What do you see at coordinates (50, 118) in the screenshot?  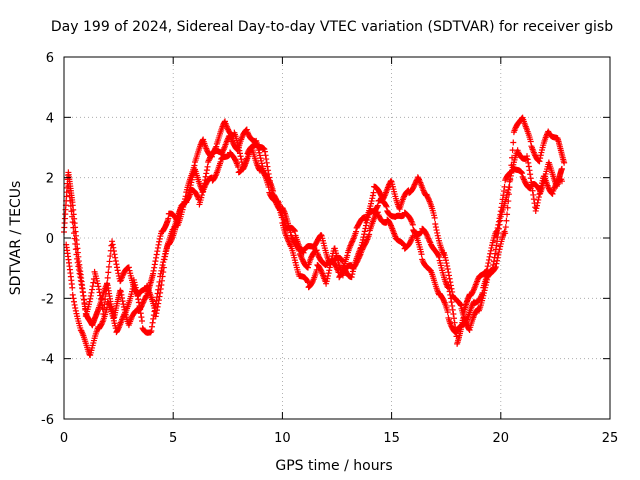 I see `y-tick-label: 4` at bounding box center [50, 118].